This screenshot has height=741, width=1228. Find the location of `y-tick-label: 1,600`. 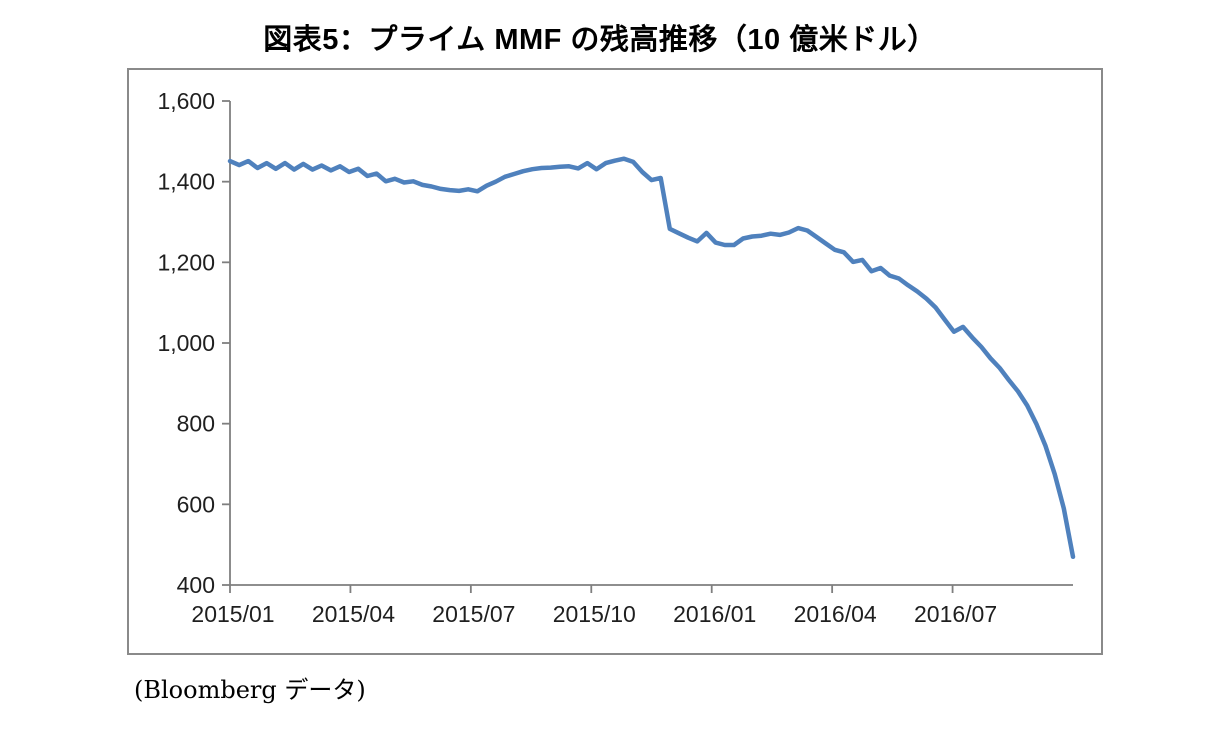

y-tick-label: 1,600 is located at coordinates (186, 101).